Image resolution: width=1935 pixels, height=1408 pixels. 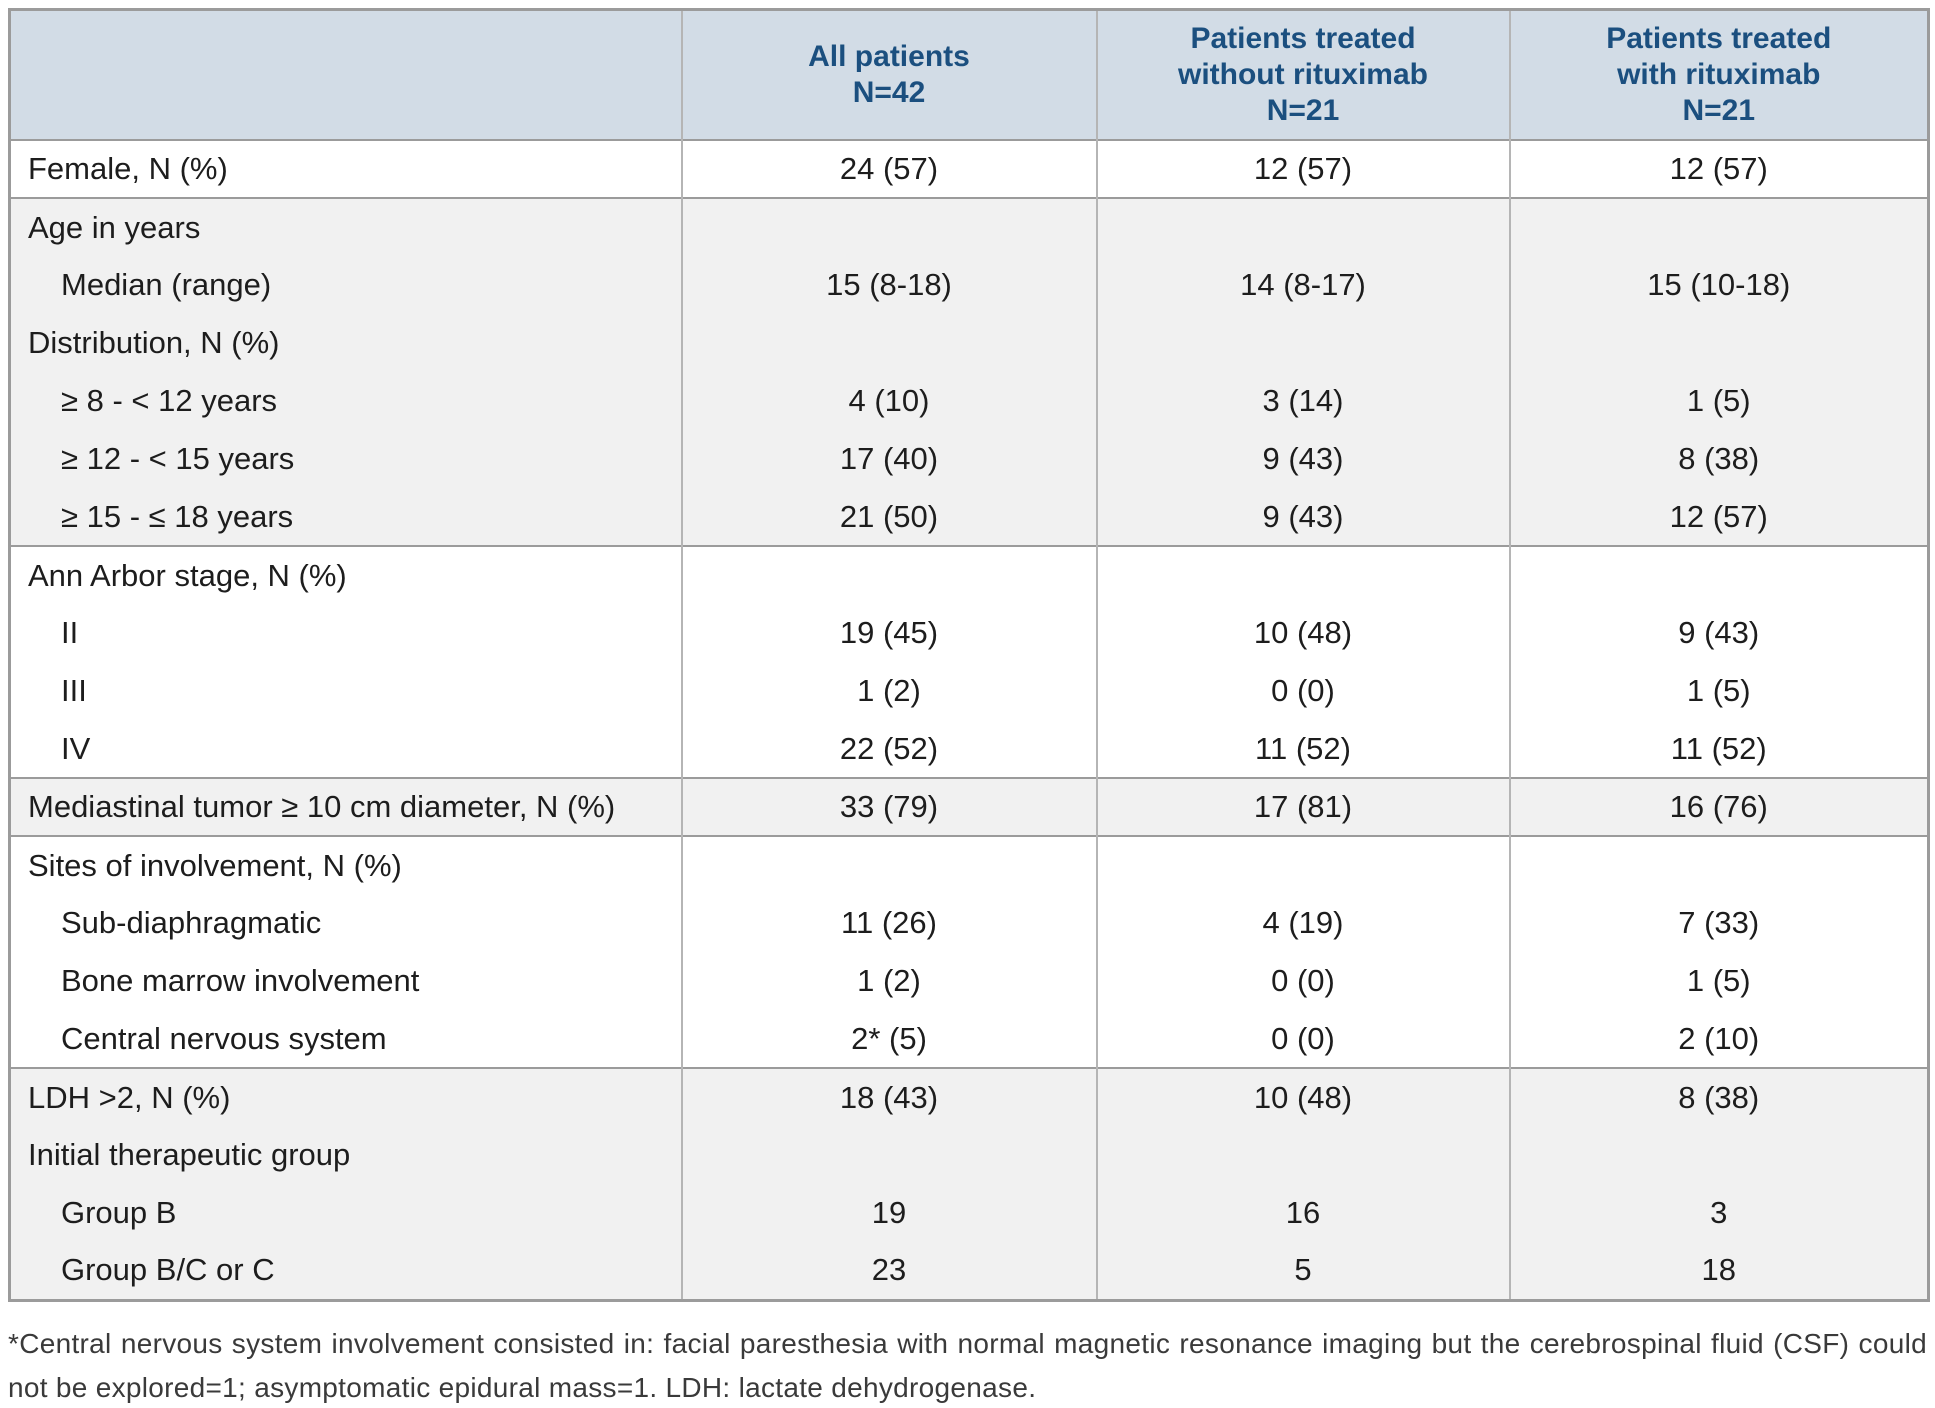 What do you see at coordinates (1303, 38) in the screenshot?
I see `column-header-line: Patients treated` at bounding box center [1303, 38].